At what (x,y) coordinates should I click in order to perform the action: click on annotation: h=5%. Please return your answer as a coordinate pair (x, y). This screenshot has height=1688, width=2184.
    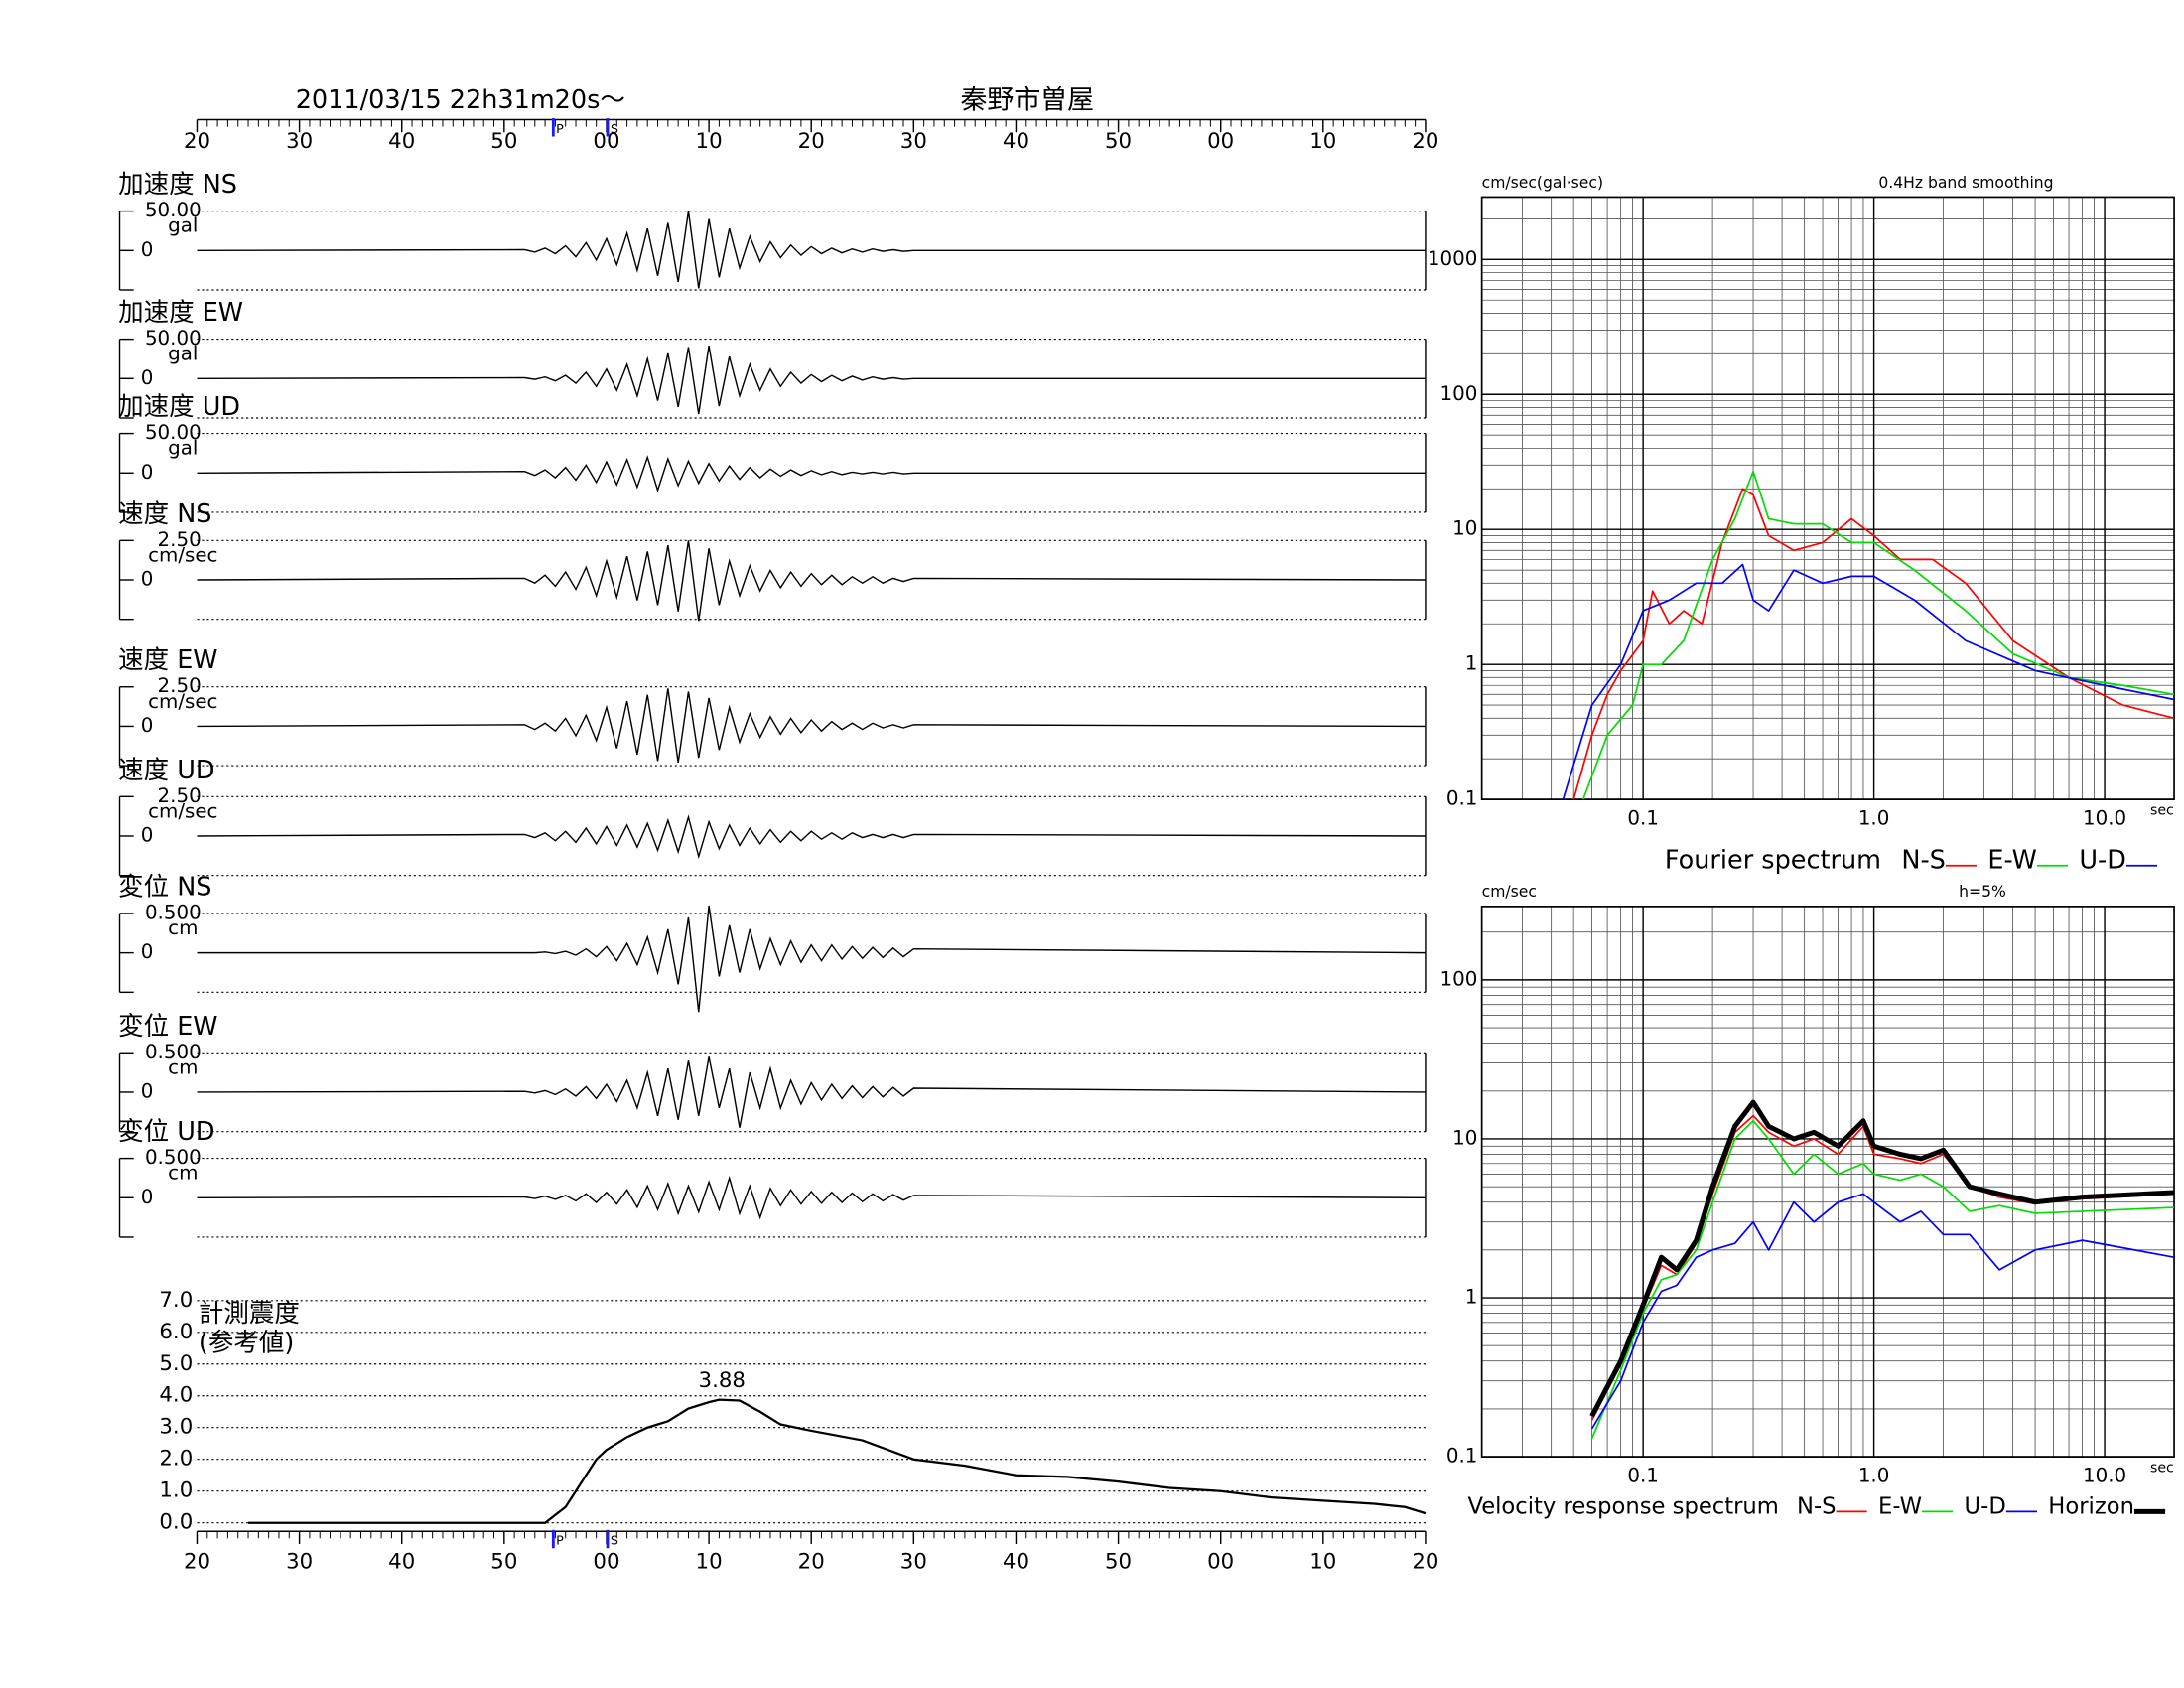
    Looking at the image, I should click on (1982, 892).